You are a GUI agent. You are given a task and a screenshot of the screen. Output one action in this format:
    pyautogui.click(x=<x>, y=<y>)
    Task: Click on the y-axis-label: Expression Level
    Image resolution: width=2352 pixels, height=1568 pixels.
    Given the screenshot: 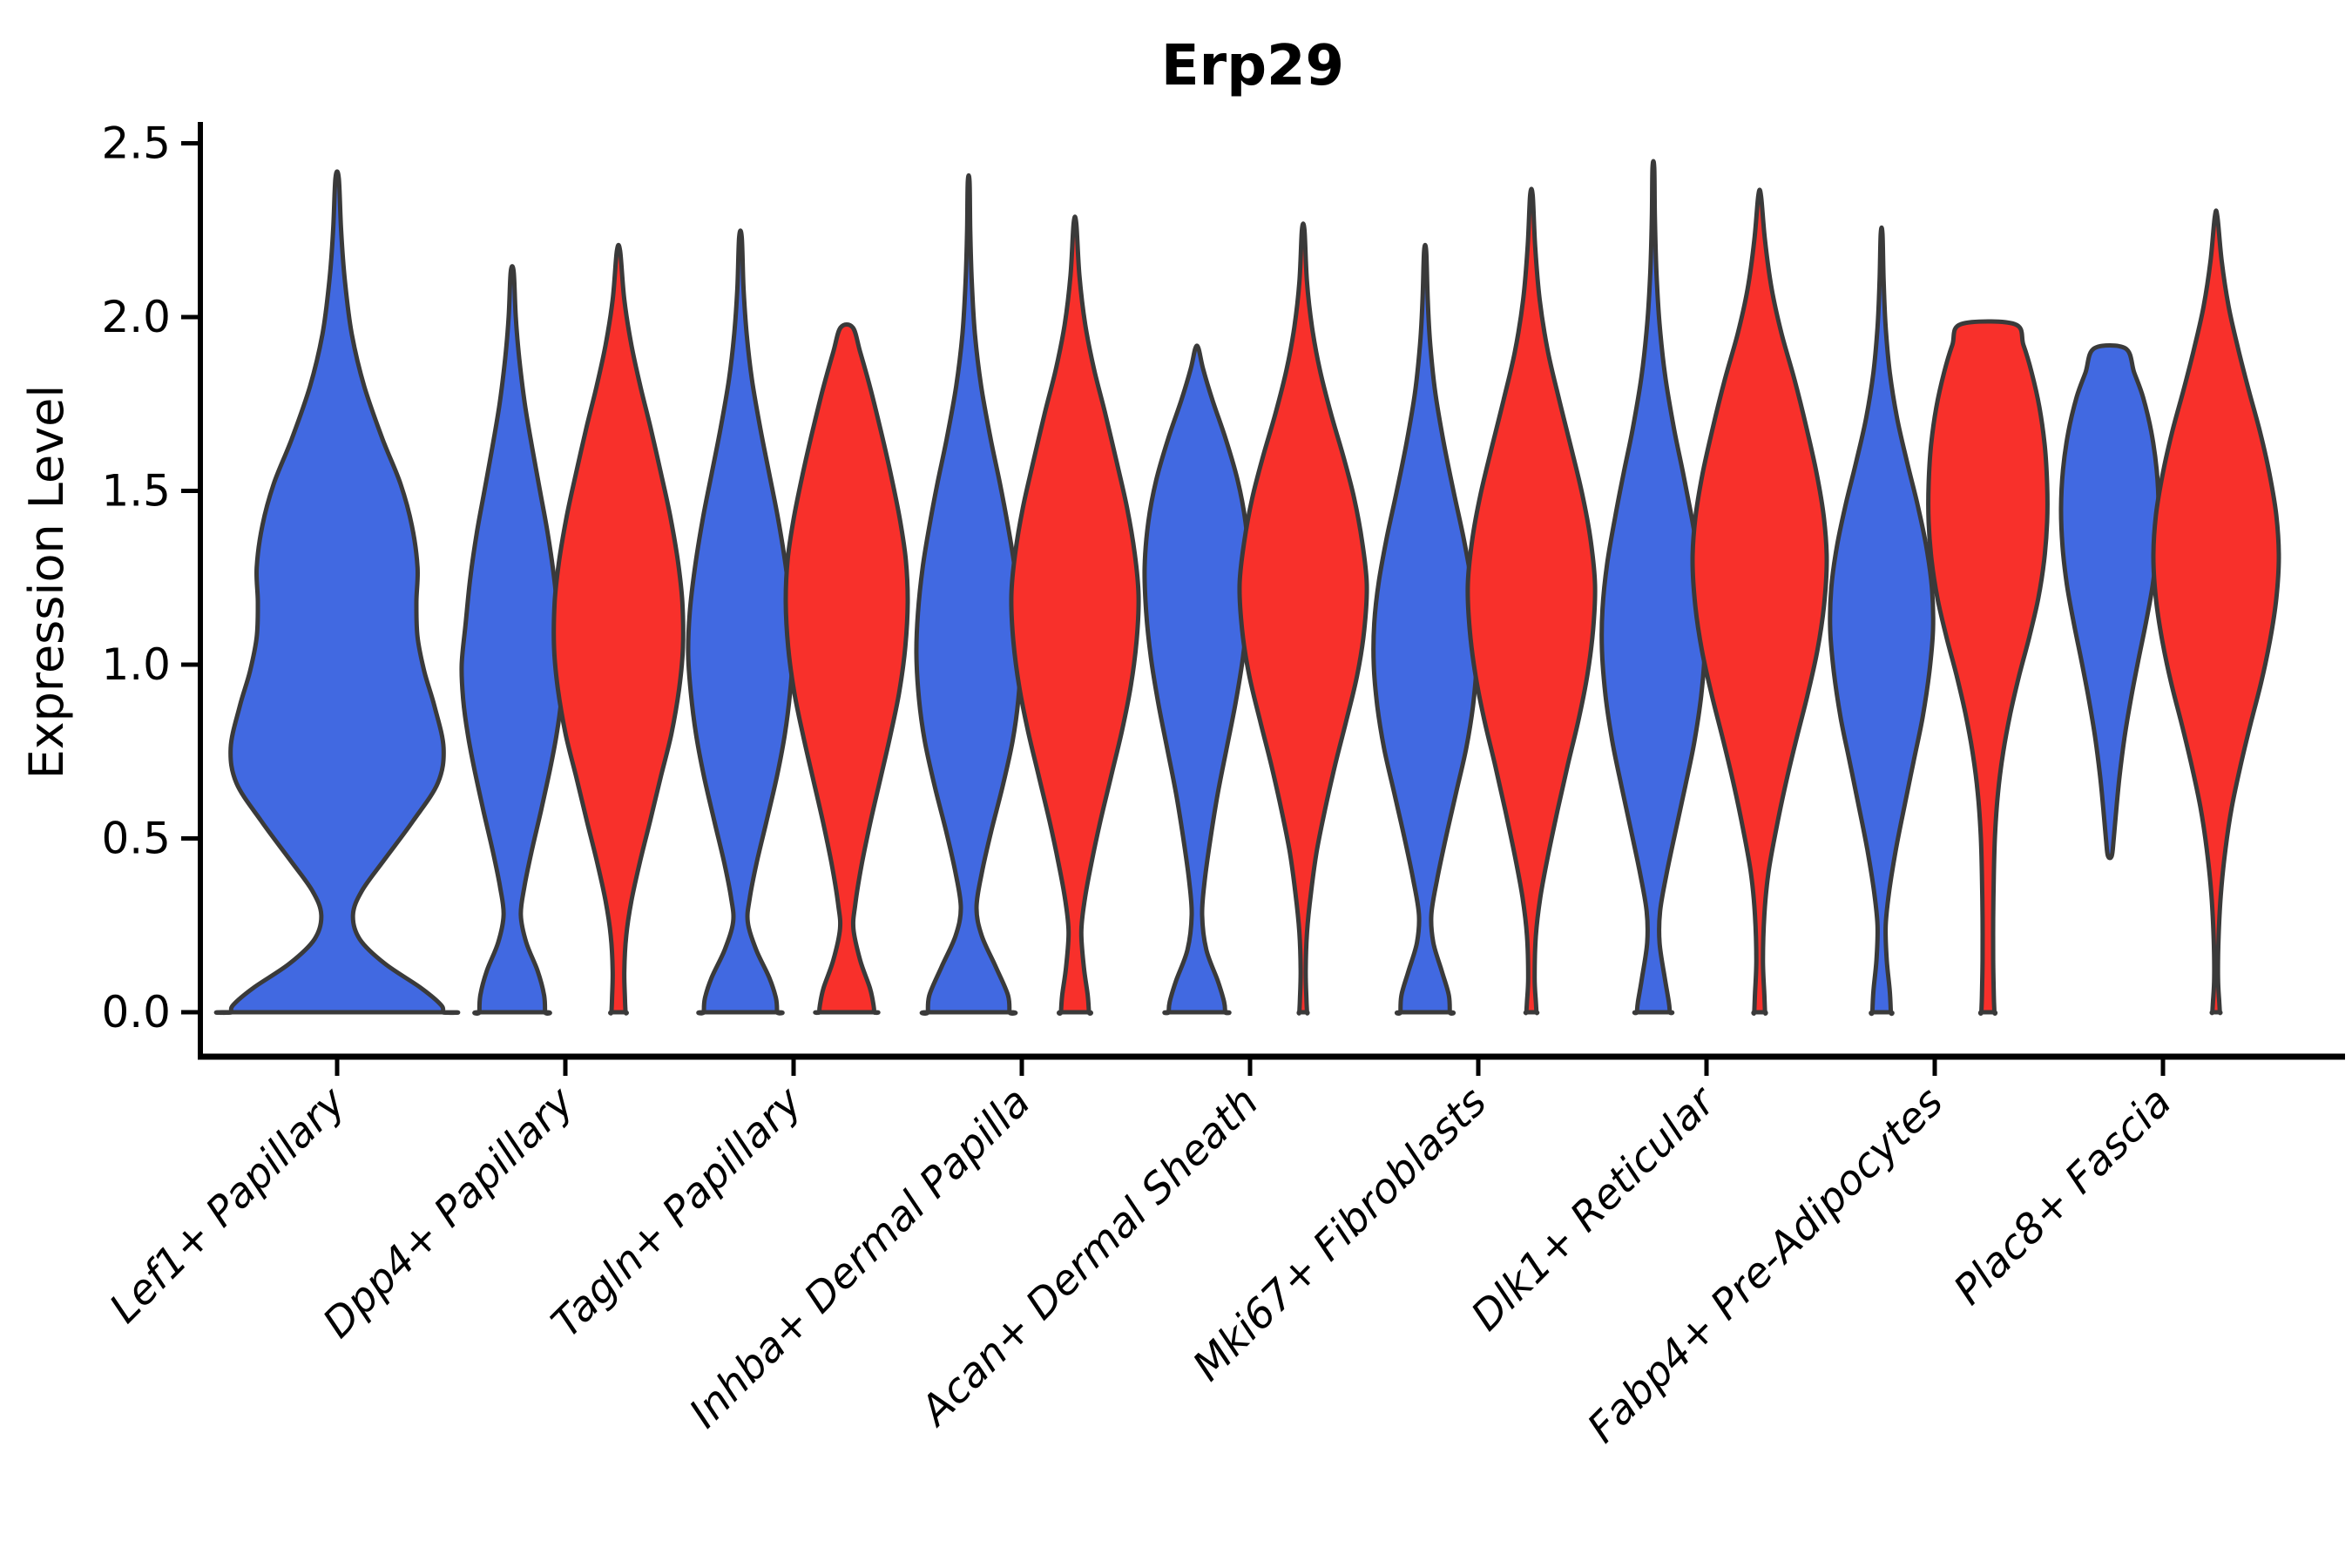 What is the action you would take?
    pyautogui.click(x=46, y=582)
    